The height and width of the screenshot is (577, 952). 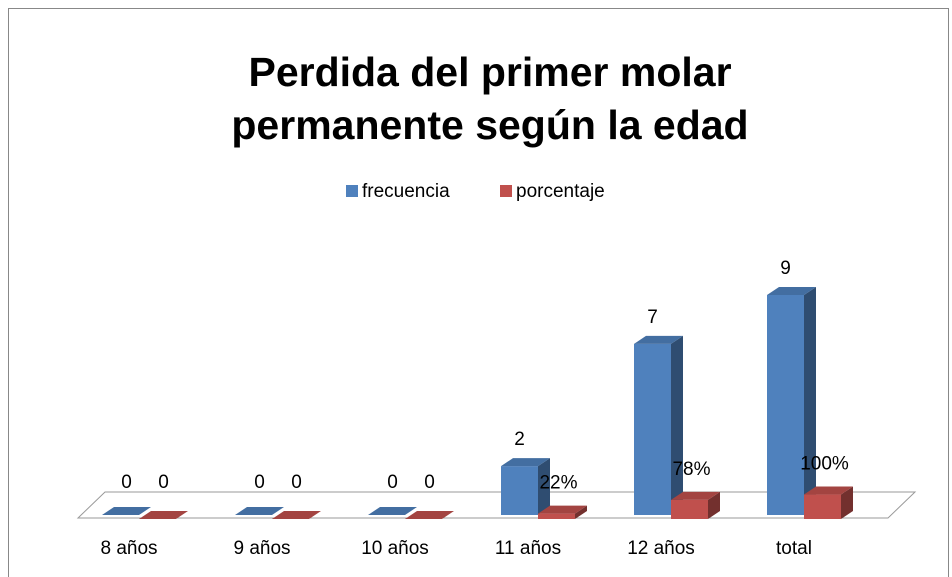 What do you see at coordinates (785, 268) in the screenshot?
I see `data-label: 9` at bounding box center [785, 268].